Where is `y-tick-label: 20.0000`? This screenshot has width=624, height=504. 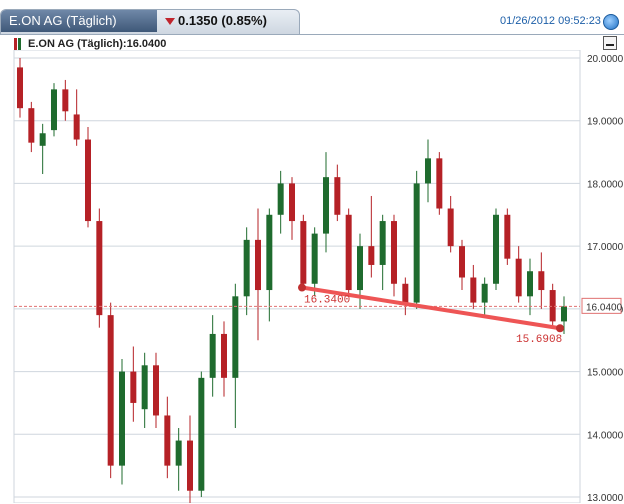
y-tick-label: 20.0000 is located at coordinates (605, 59).